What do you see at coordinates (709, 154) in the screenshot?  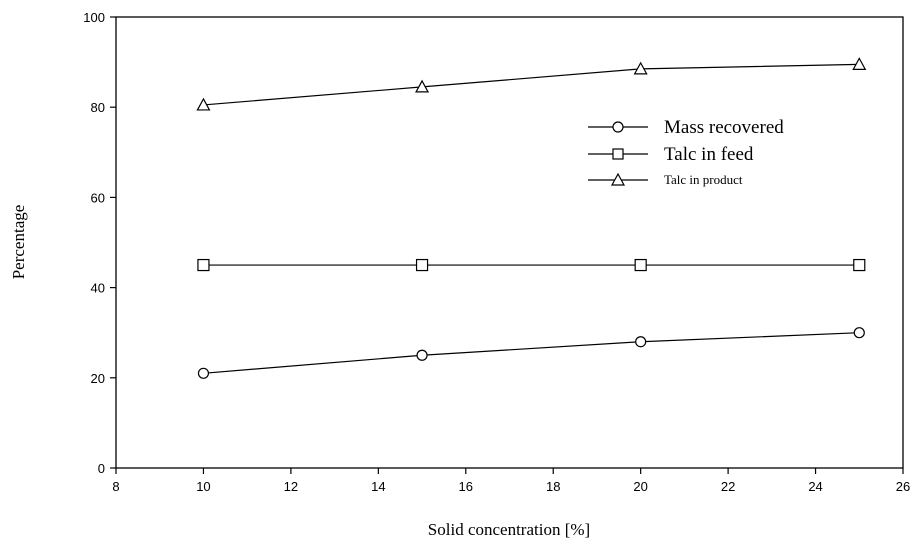 I see `legend-label-talc-in-feed: Talc in feed` at bounding box center [709, 154].